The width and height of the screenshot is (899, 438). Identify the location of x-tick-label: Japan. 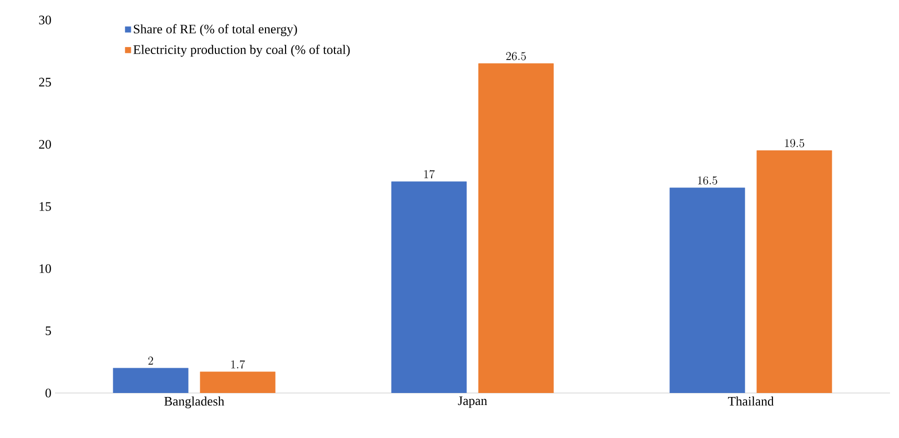
(473, 402).